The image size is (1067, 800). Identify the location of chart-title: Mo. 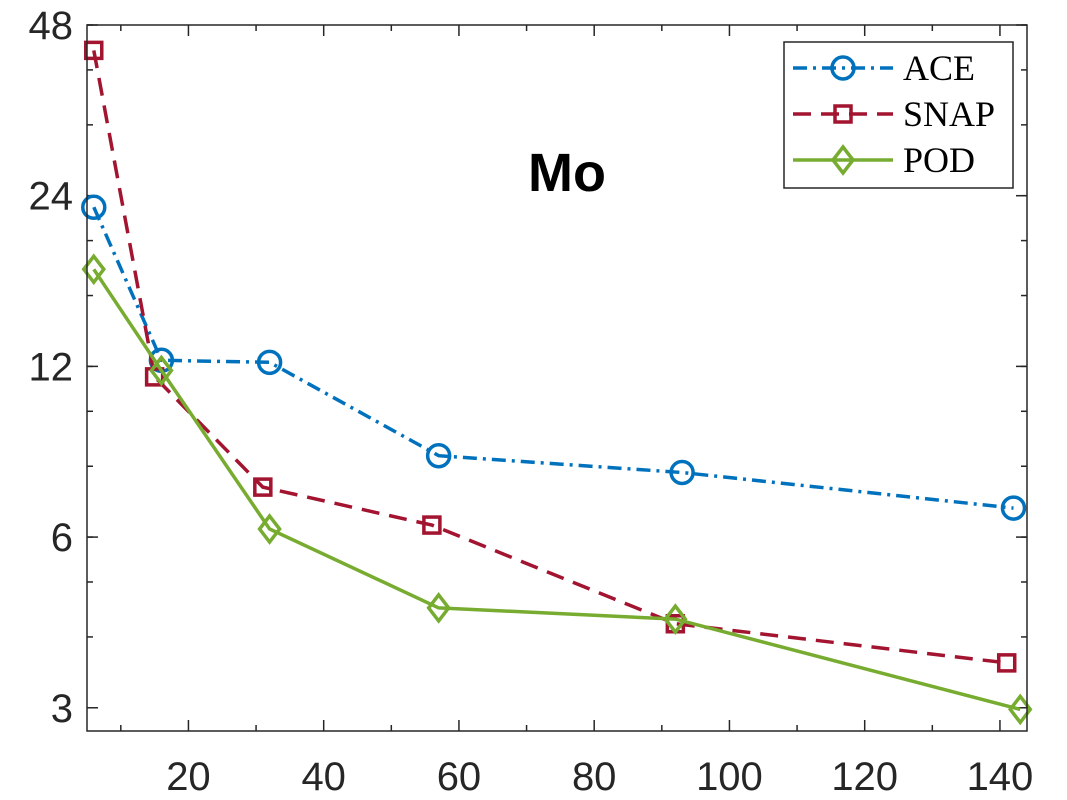
(567, 173).